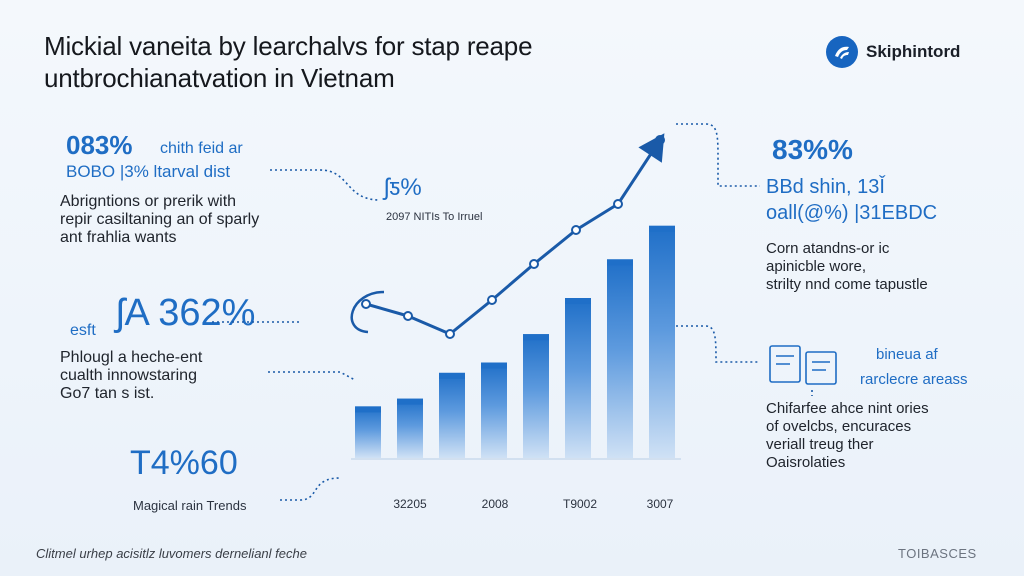  What do you see at coordinates (816, 266) in the screenshot?
I see `top-right-text-2: apinicble wore,` at bounding box center [816, 266].